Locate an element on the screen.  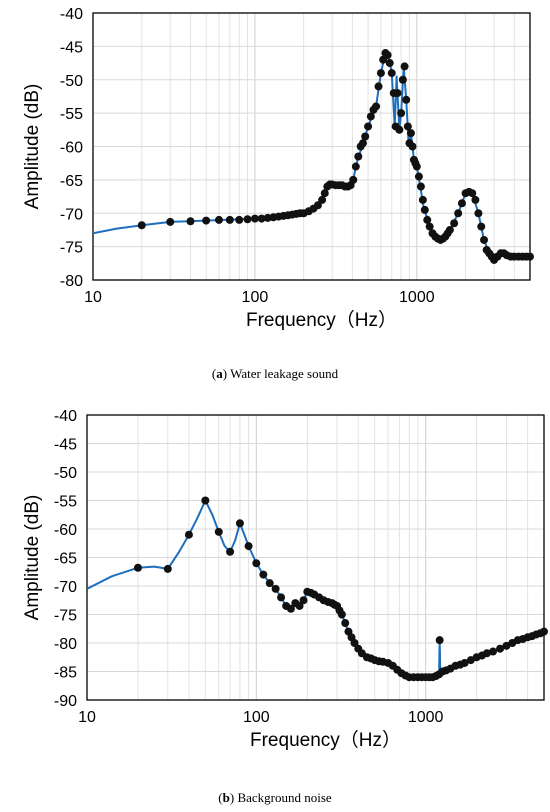
caption-a: (a) Water leakage sound is located at coordinates (275, 373).